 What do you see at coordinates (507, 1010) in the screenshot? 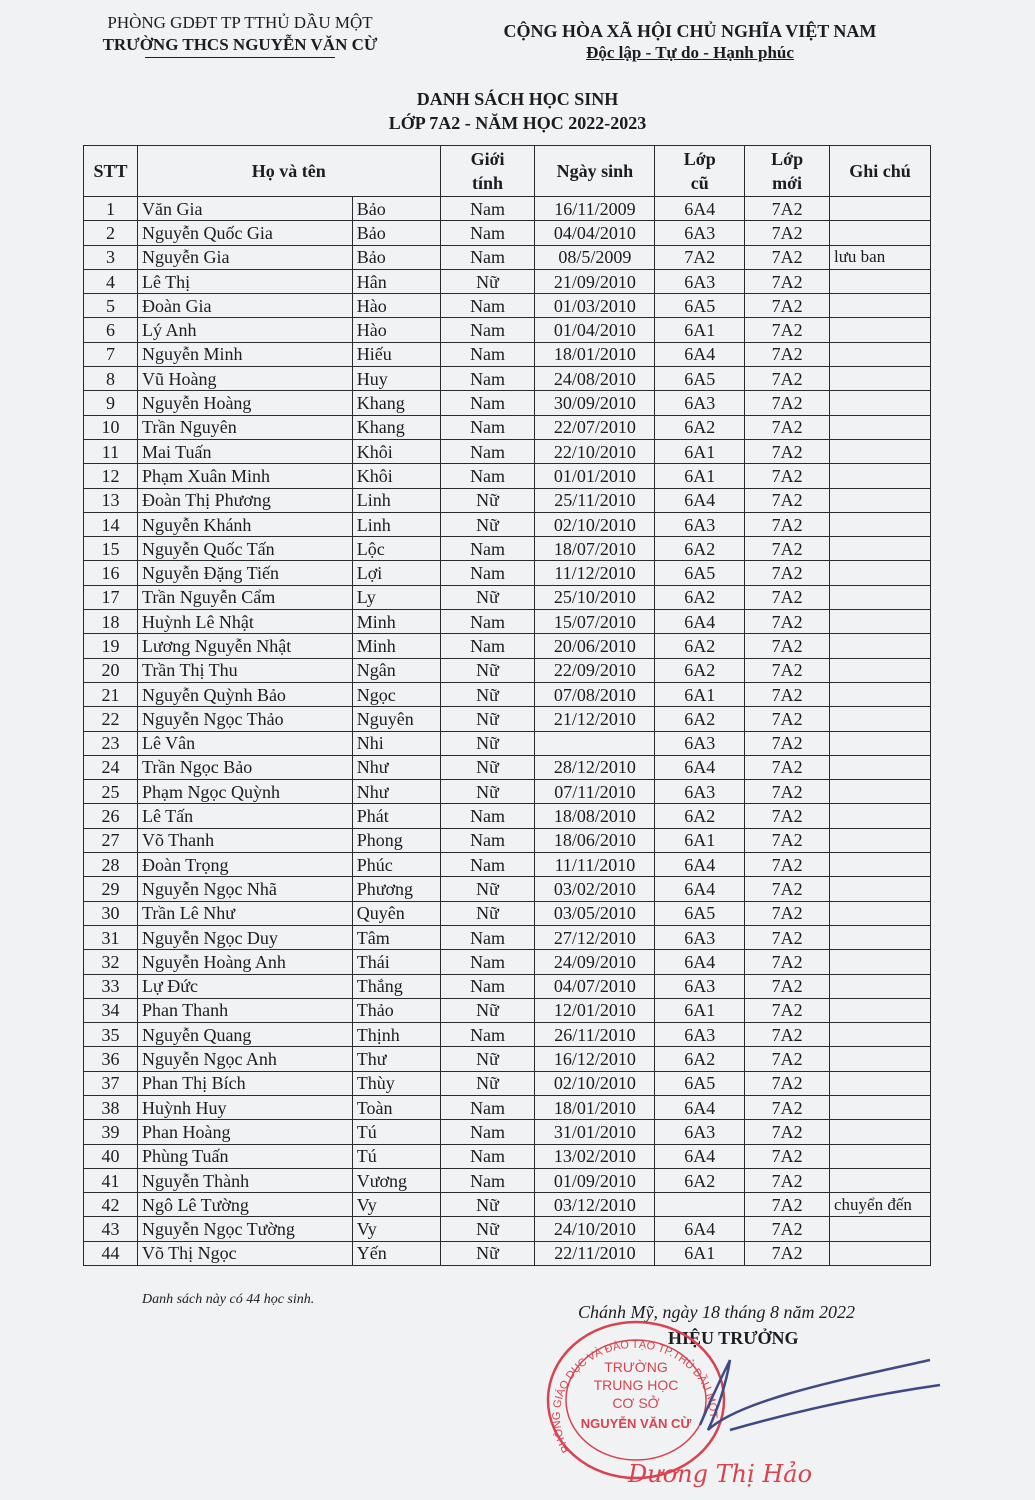
I see `table-row: 34 Phan Thanh Thảo Nữ 12/01/2010 6A1 7A2` at bounding box center [507, 1010].